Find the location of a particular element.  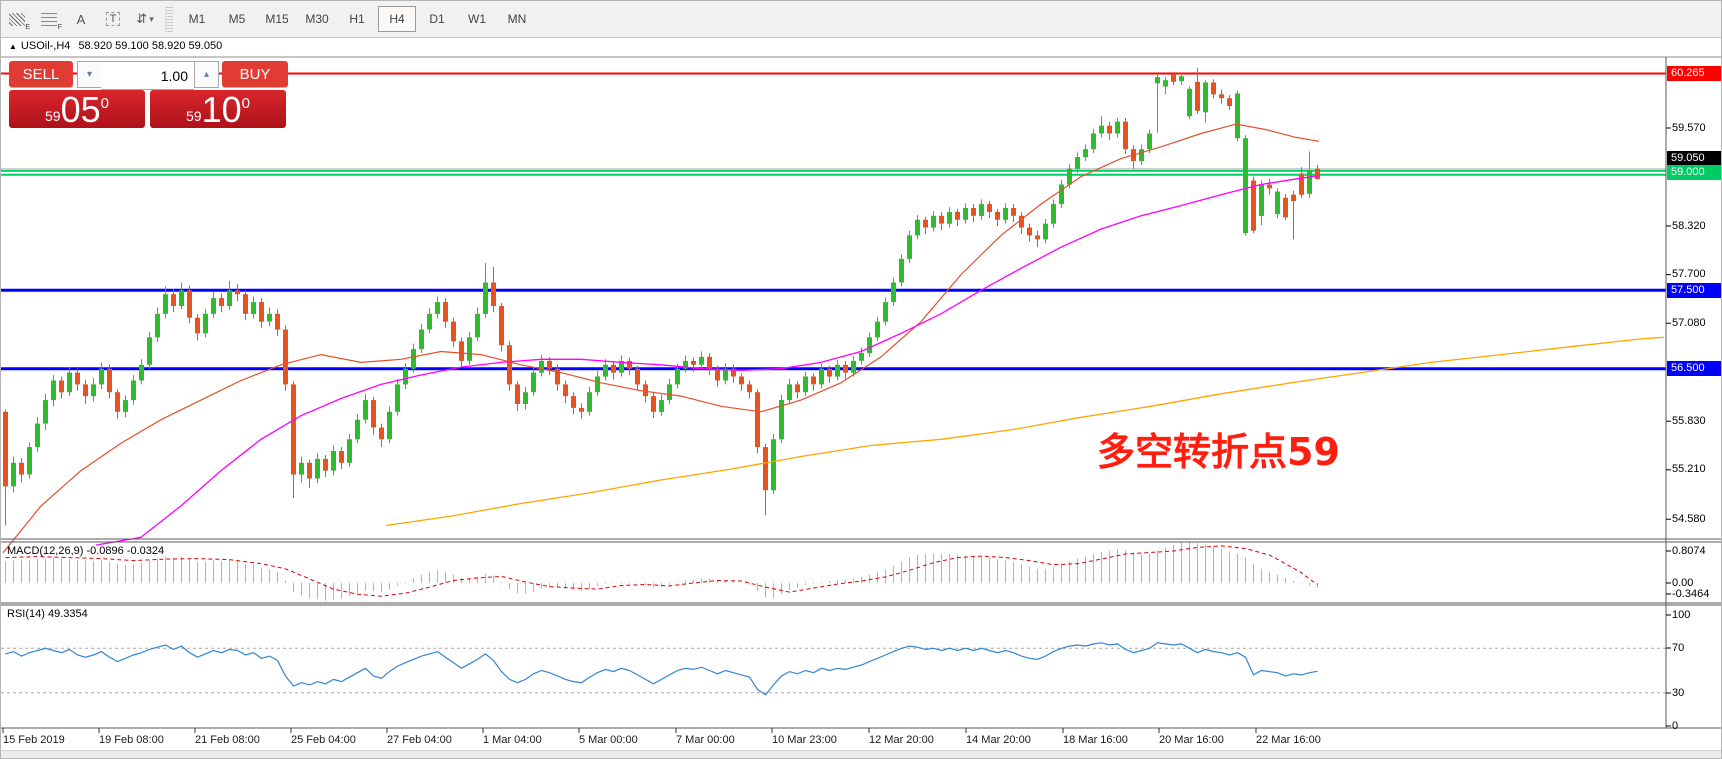

sell-price-prefix: 59 is located at coordinates (53, 116).